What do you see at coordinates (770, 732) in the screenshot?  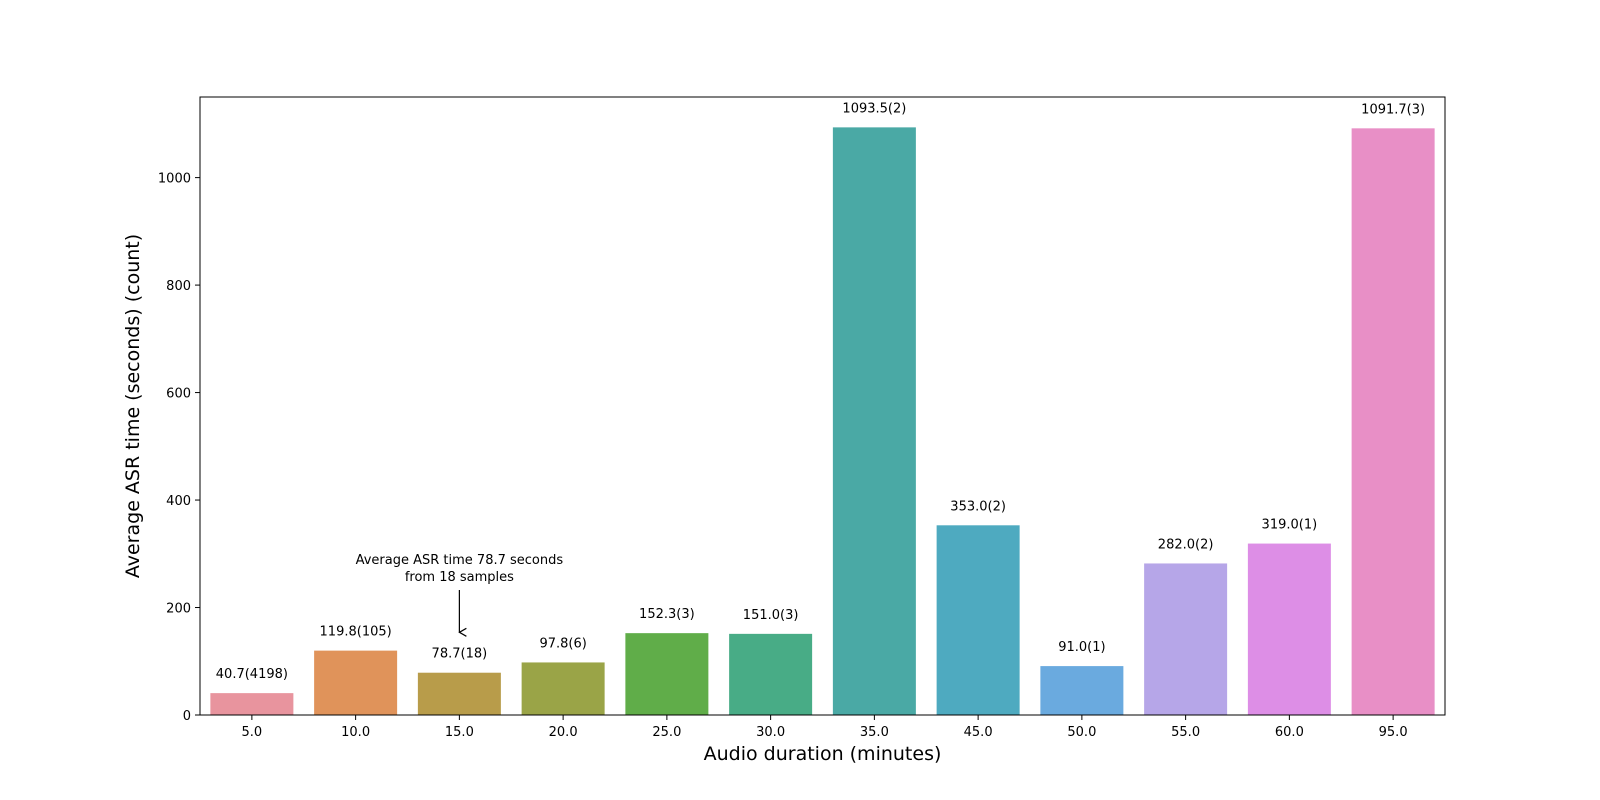 I see `x-tick-label: 30.0` at bounding box center [770, 732].